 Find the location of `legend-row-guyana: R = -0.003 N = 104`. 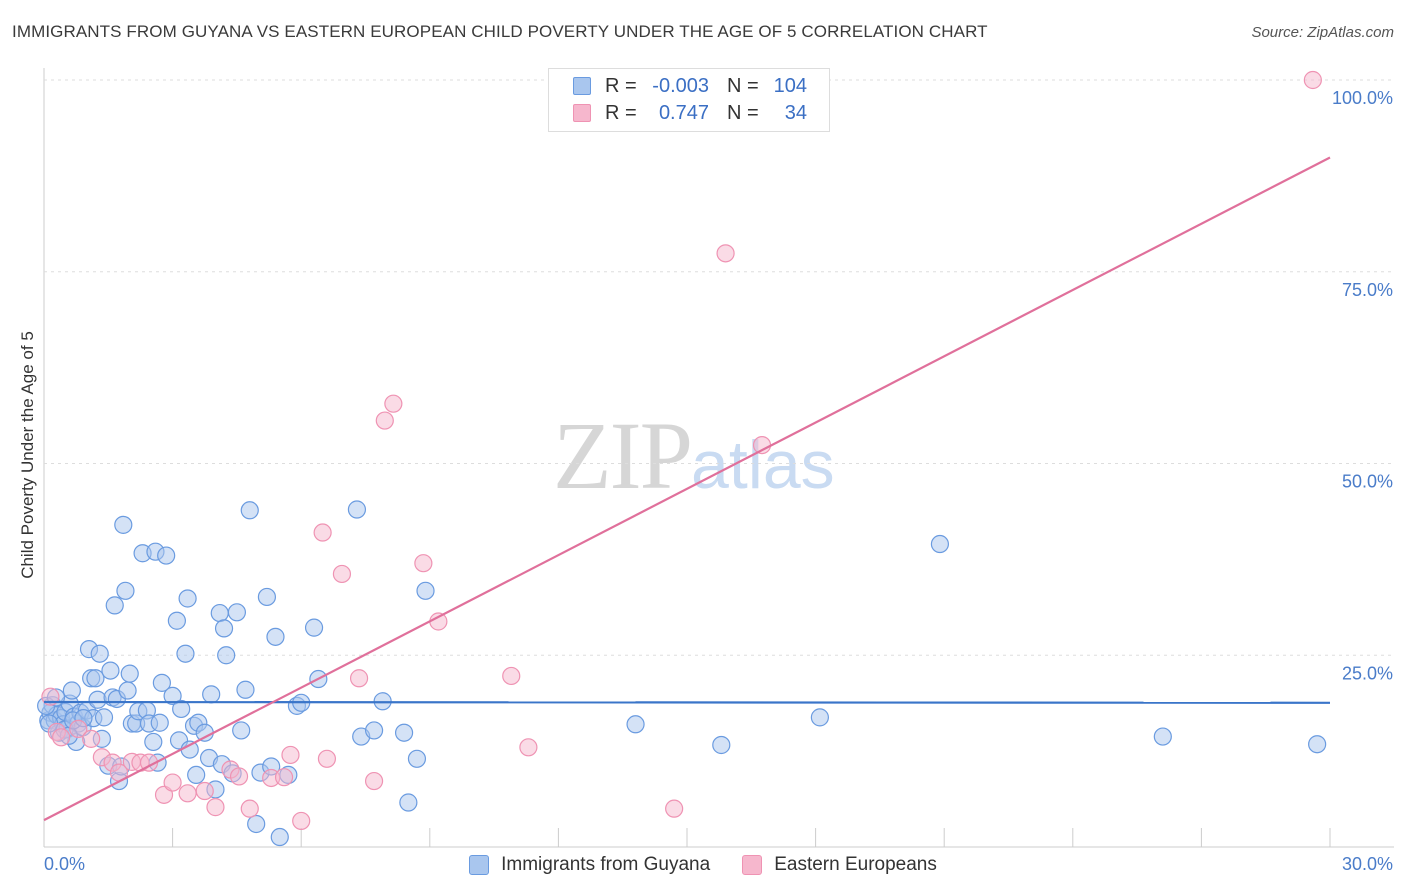

legend-row-guyana: R = -0.003 N = 104 is located at coordinates (690, 86).